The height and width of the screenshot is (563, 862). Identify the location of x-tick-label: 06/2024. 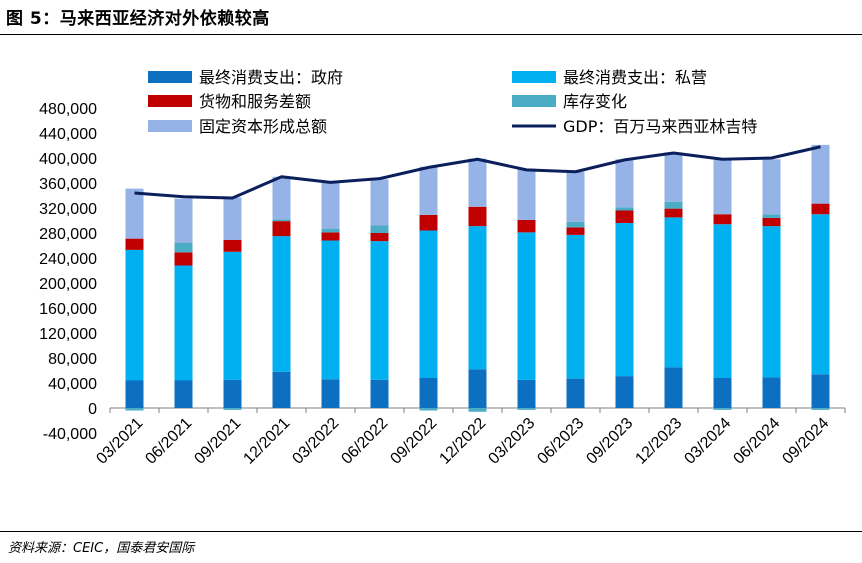
(756, 441).